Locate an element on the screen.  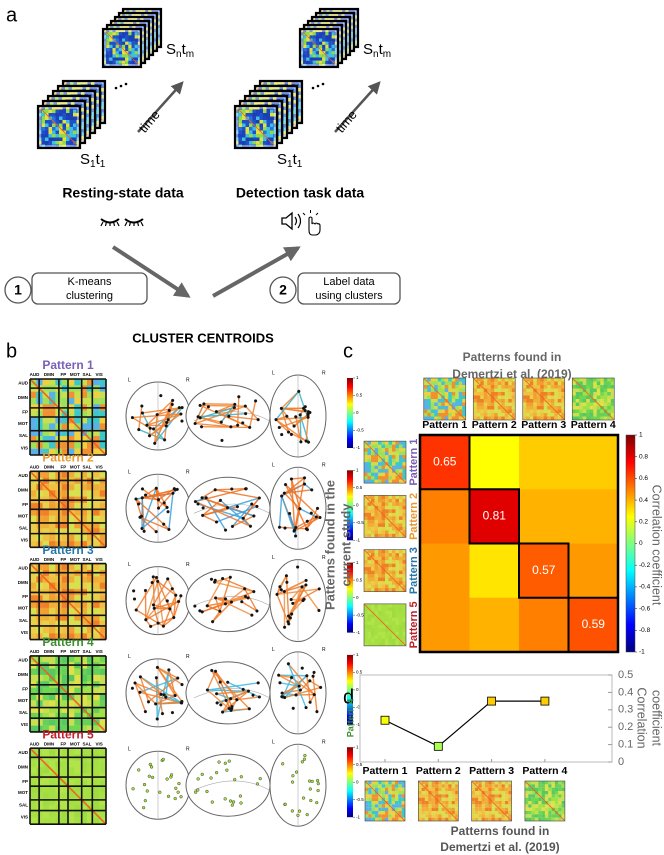
eyelash is located at coordinates (118, 224).